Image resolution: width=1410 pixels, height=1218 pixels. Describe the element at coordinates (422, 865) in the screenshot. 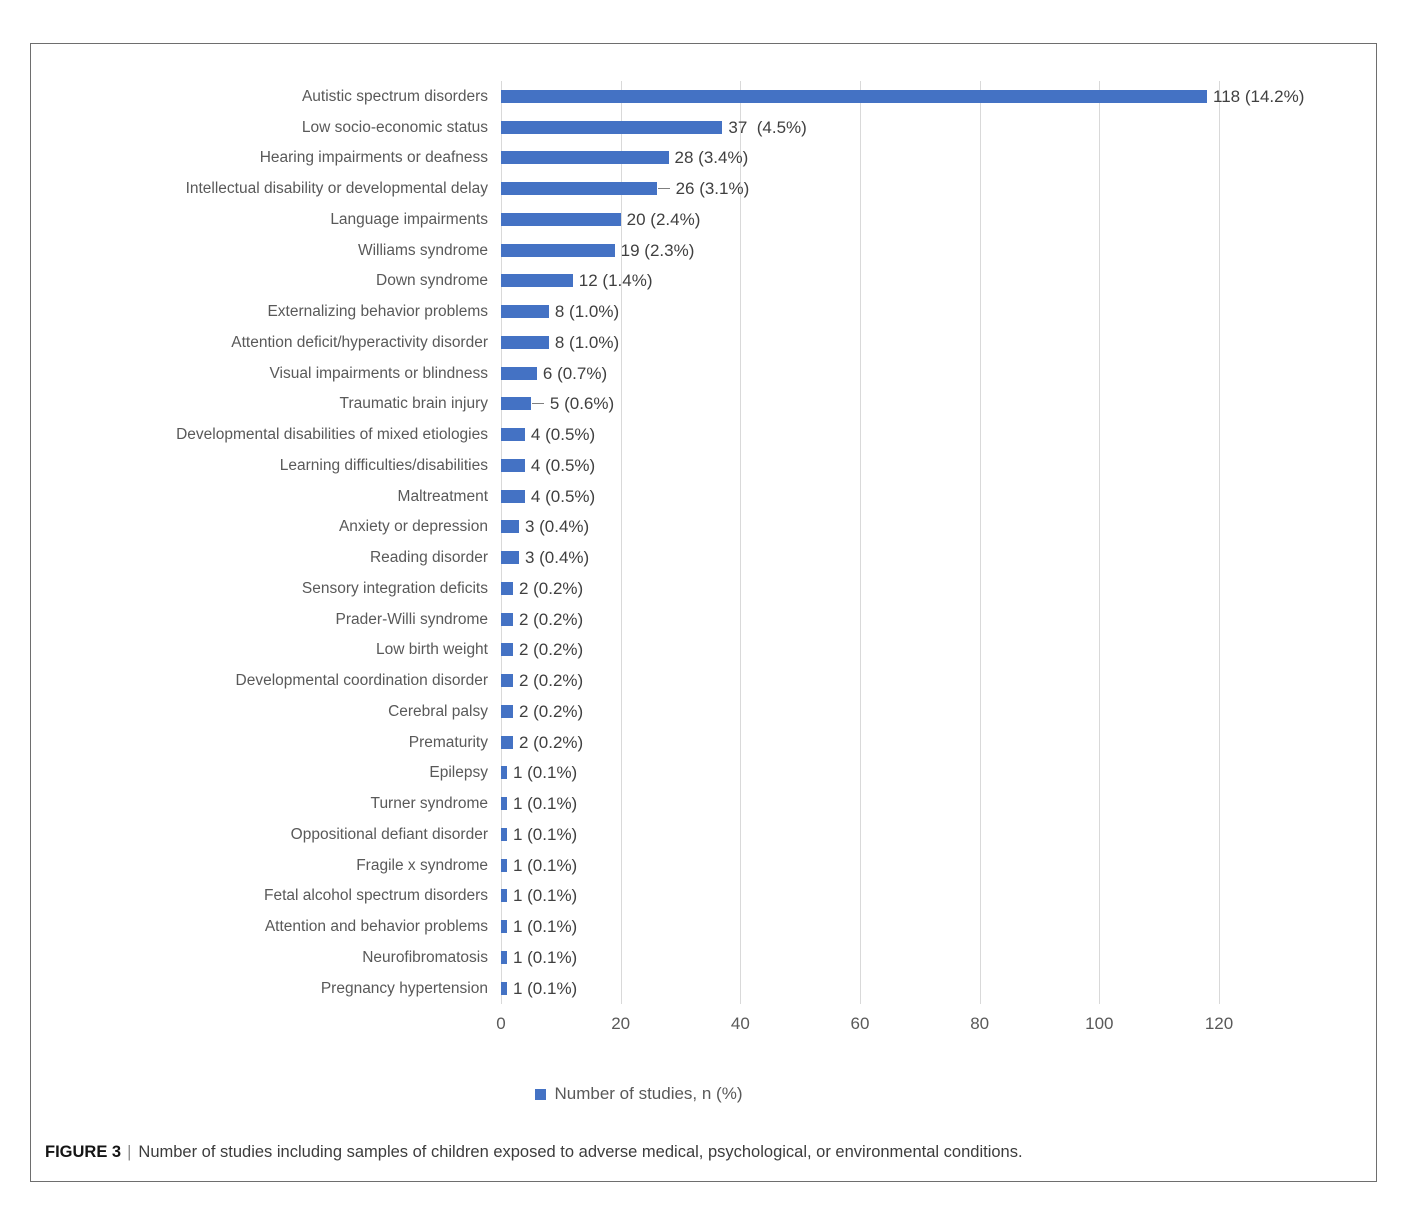

I see `category-label: Fragile x syndrome` at that location.